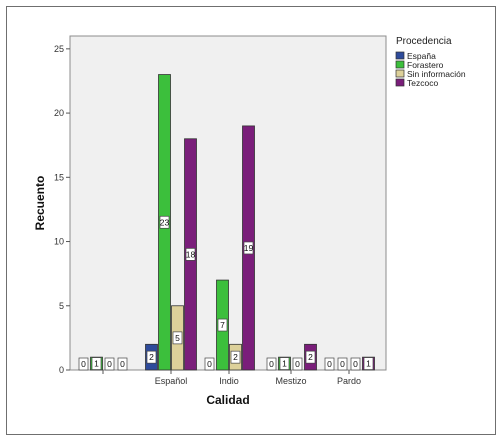  I want to click on legend-label: España, so click(421, 56).